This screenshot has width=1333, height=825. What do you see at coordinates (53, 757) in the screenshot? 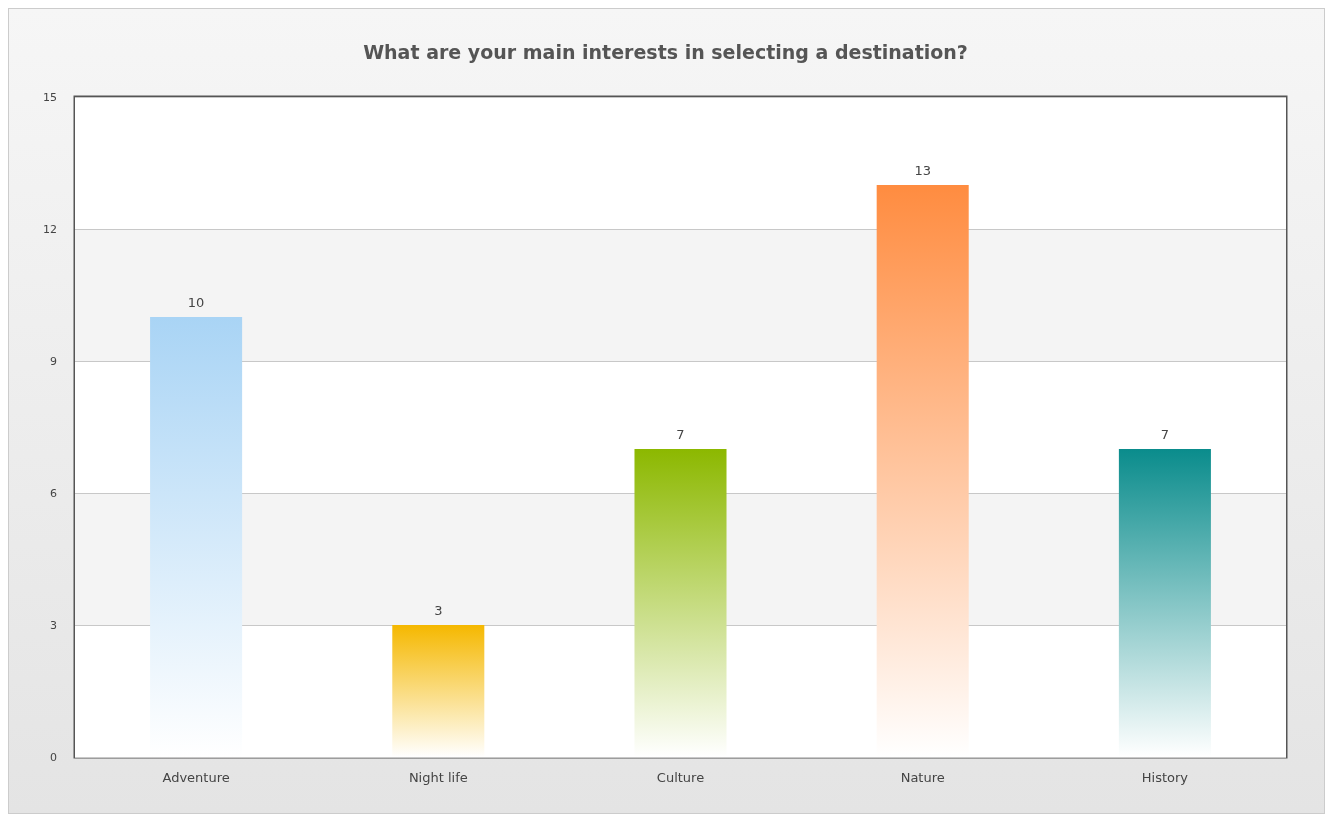
I see `y-tick-label: 0` at bounding box center [53, 757].